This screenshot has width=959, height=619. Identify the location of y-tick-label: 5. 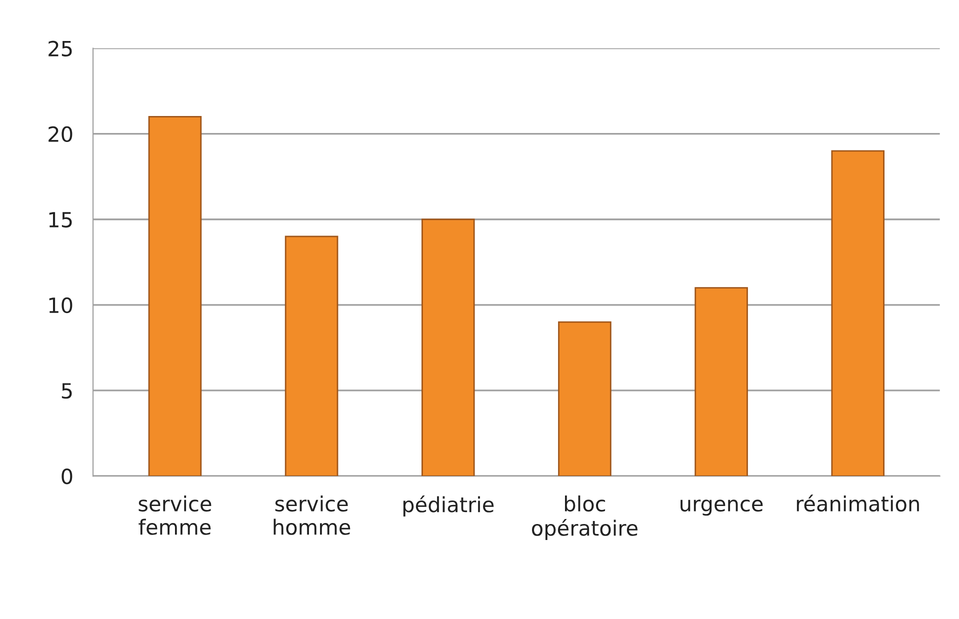
(67, 391).